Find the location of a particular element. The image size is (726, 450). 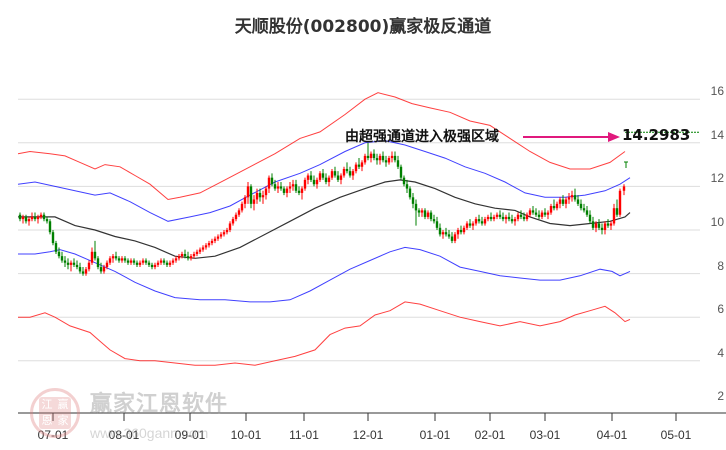

y-tick-label: 16 is located at coordinates (717, 91).